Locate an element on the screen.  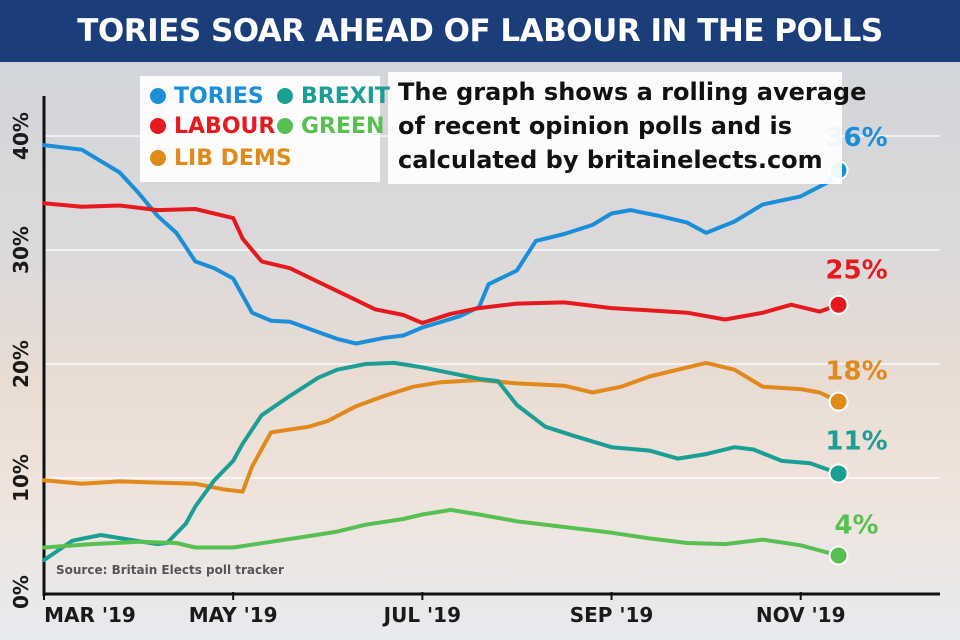
legend-item-labour: LABOUR is located at coordinates (212, 127).